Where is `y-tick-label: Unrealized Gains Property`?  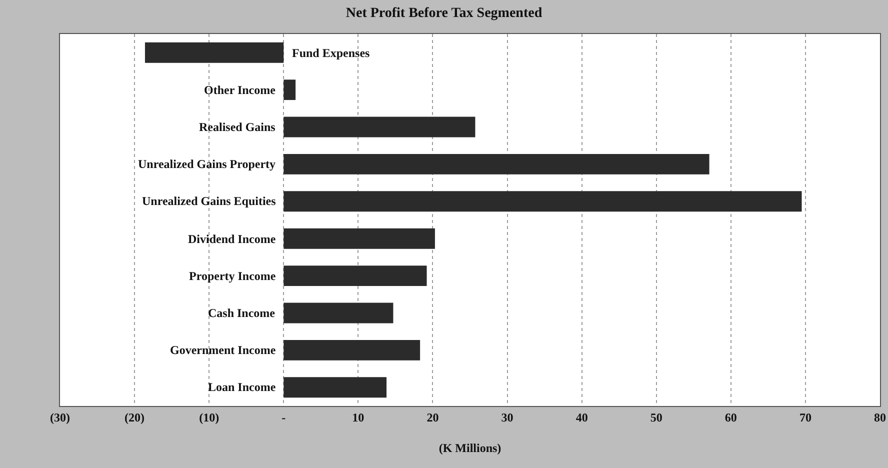 y-tick-label: Unrealized Gains Property is located at coordinates (207, 164).